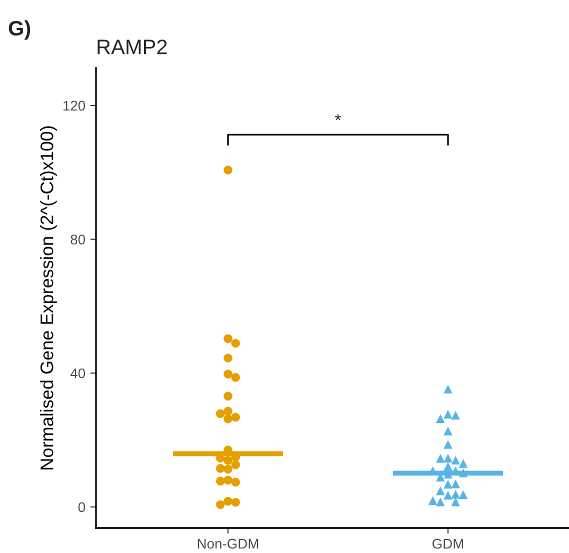  Describe the element at coordinates (78, 373) in the screenshot. I see `y-tick-label: 40` at that location.